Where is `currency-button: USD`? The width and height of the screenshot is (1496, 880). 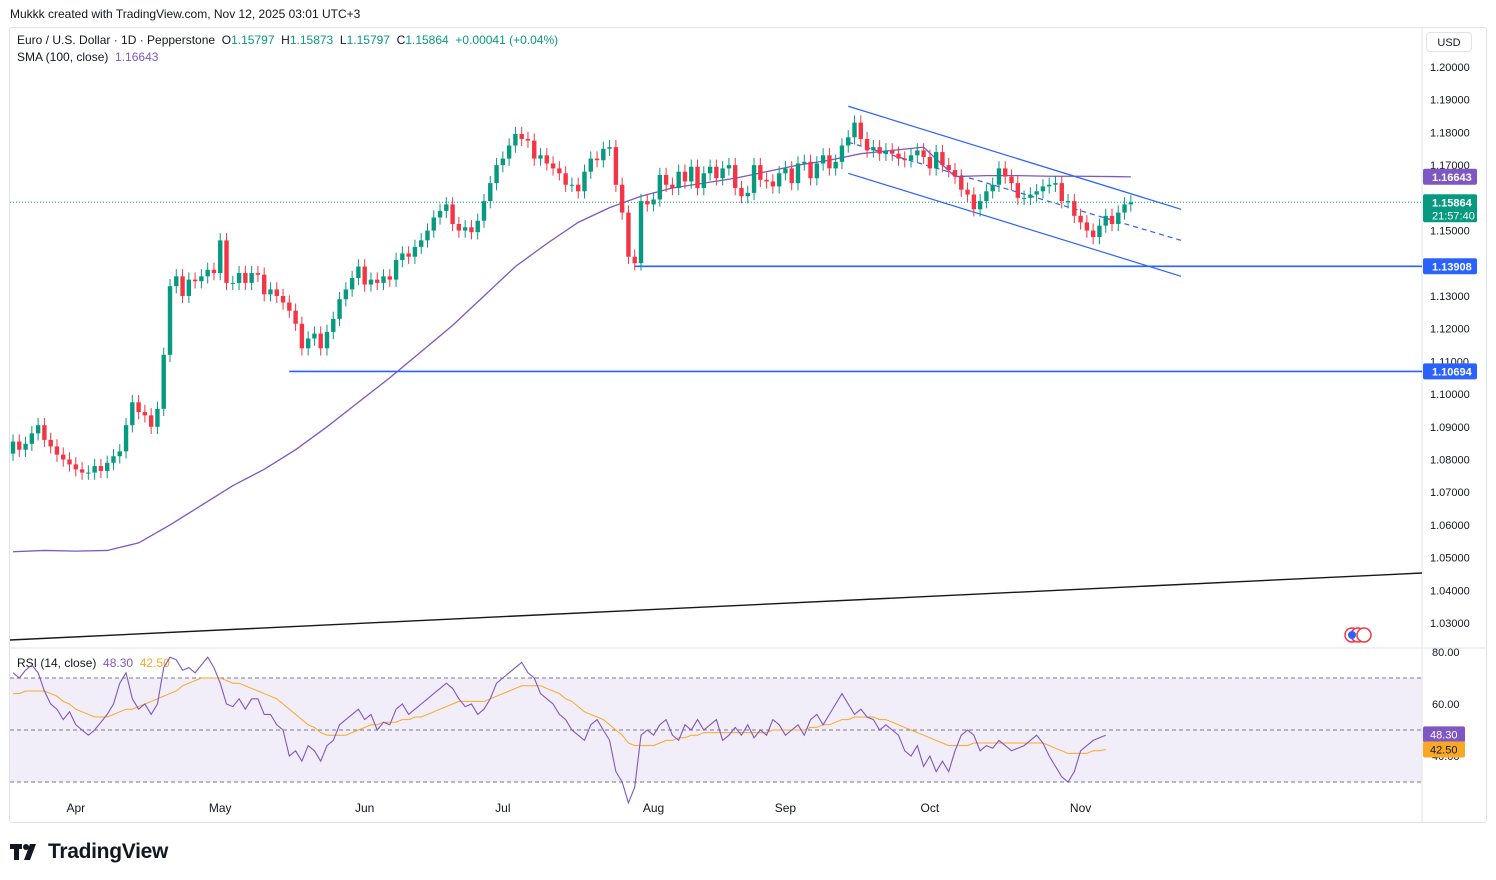 currency-button: USD is located at coordinates (1449, 42).